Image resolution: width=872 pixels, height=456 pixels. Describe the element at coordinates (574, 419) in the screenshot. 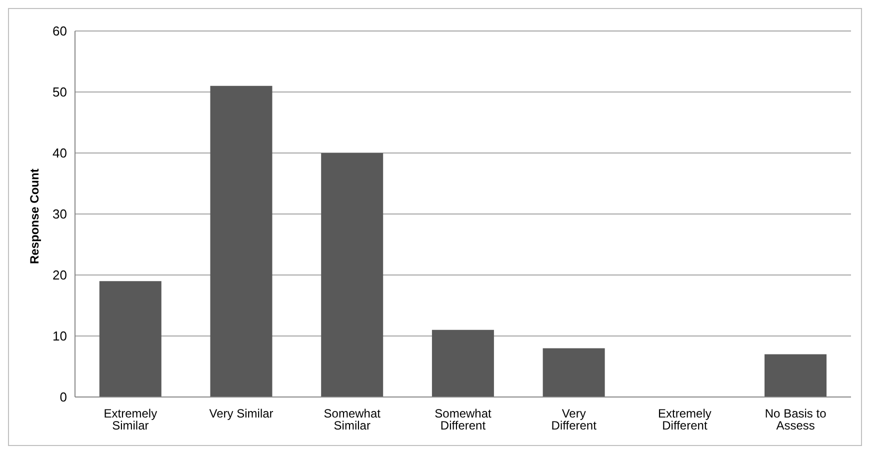

I see `x-tick-label: Very Different` at that location.